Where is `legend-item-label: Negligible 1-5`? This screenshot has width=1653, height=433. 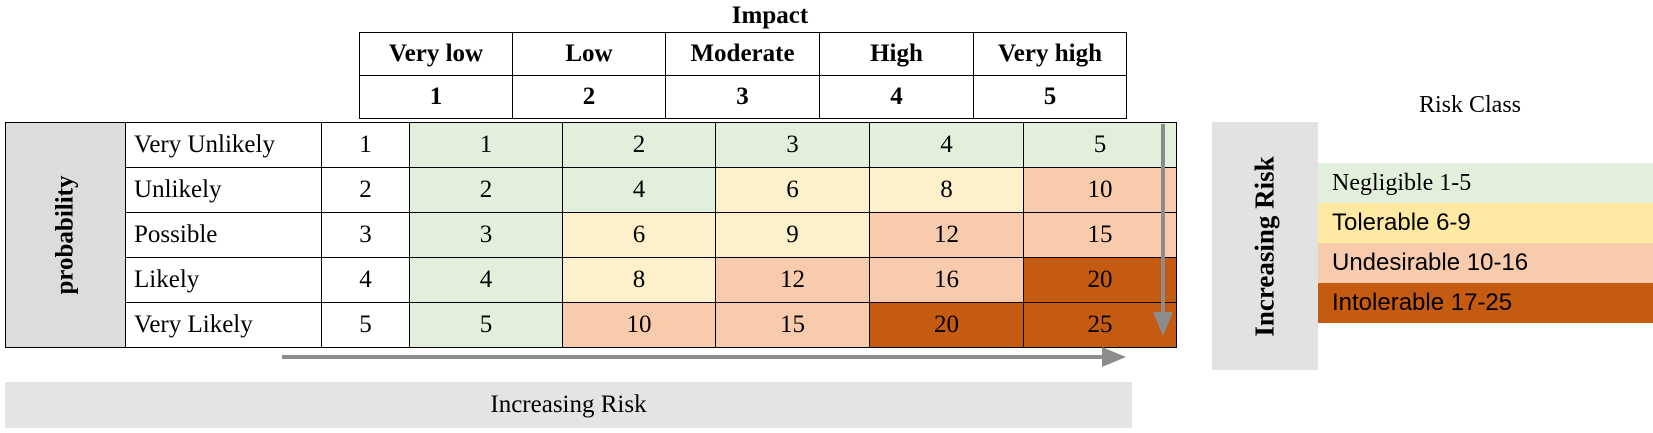
legend-item-label: Negligible 1-5 is located at coordinates (1402, 182).